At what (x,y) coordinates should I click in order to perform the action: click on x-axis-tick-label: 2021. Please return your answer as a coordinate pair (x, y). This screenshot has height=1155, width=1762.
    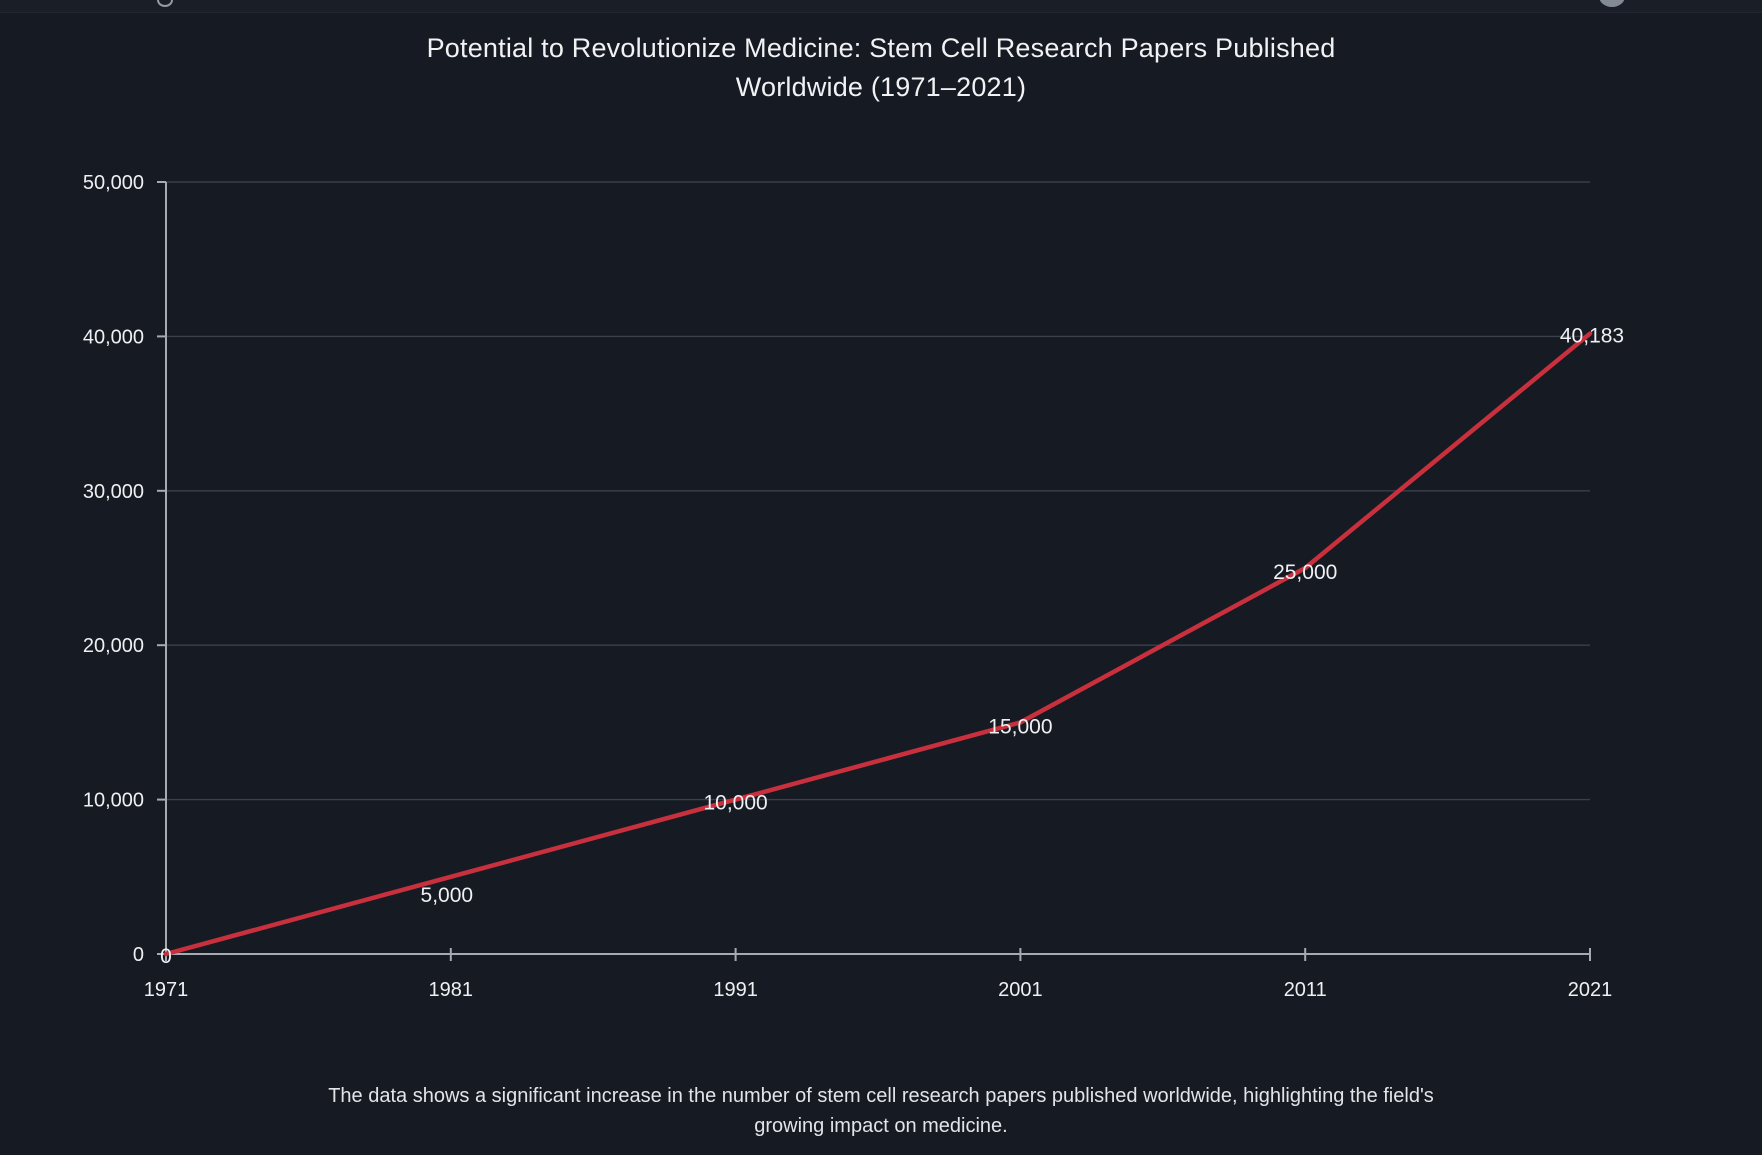
    Looking at the image, I should click on (1590, 990).